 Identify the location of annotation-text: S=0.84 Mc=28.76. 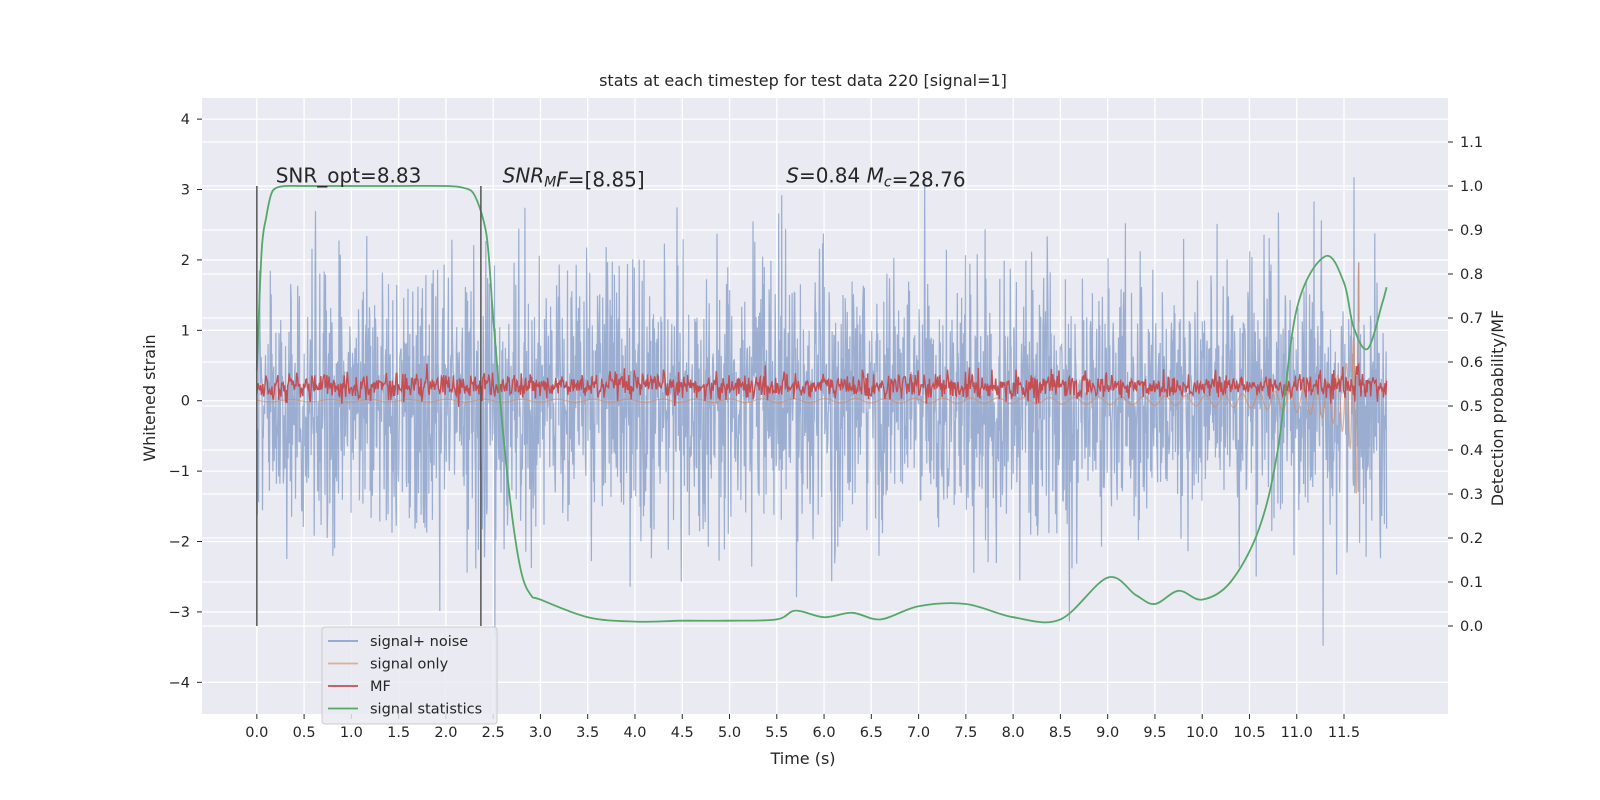
(875, 177).